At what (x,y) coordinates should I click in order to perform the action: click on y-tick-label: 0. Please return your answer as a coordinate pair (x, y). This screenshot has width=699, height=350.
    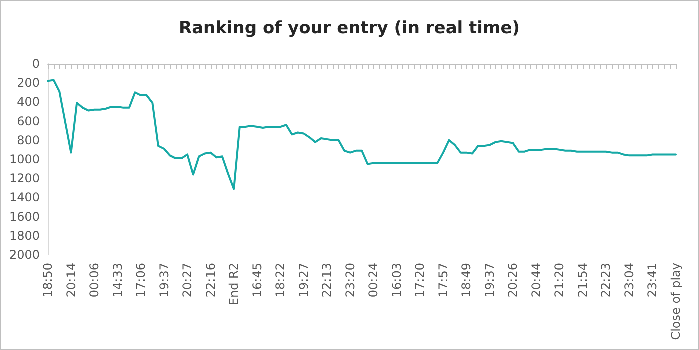
    Looking at the image, I should click on (36, 64).